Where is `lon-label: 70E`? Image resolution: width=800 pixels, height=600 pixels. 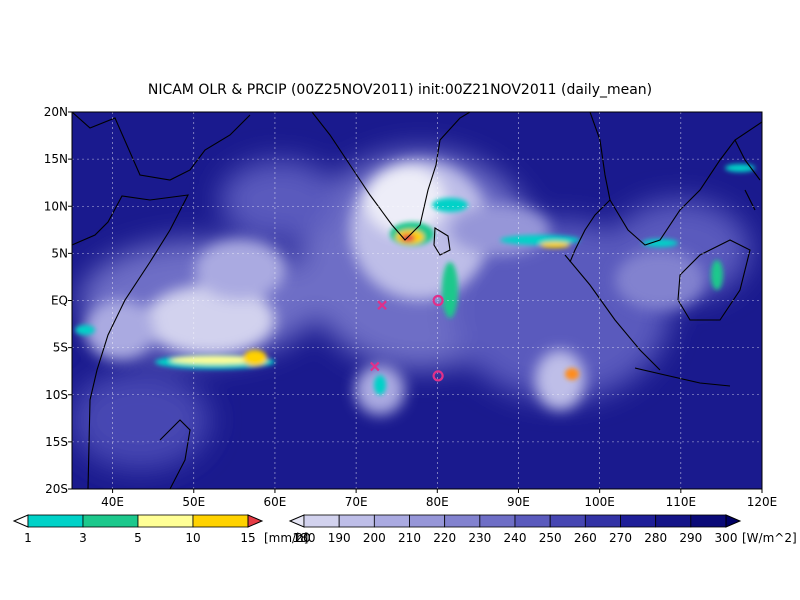 lon-label: 70E is located at coordinates (356, 502).